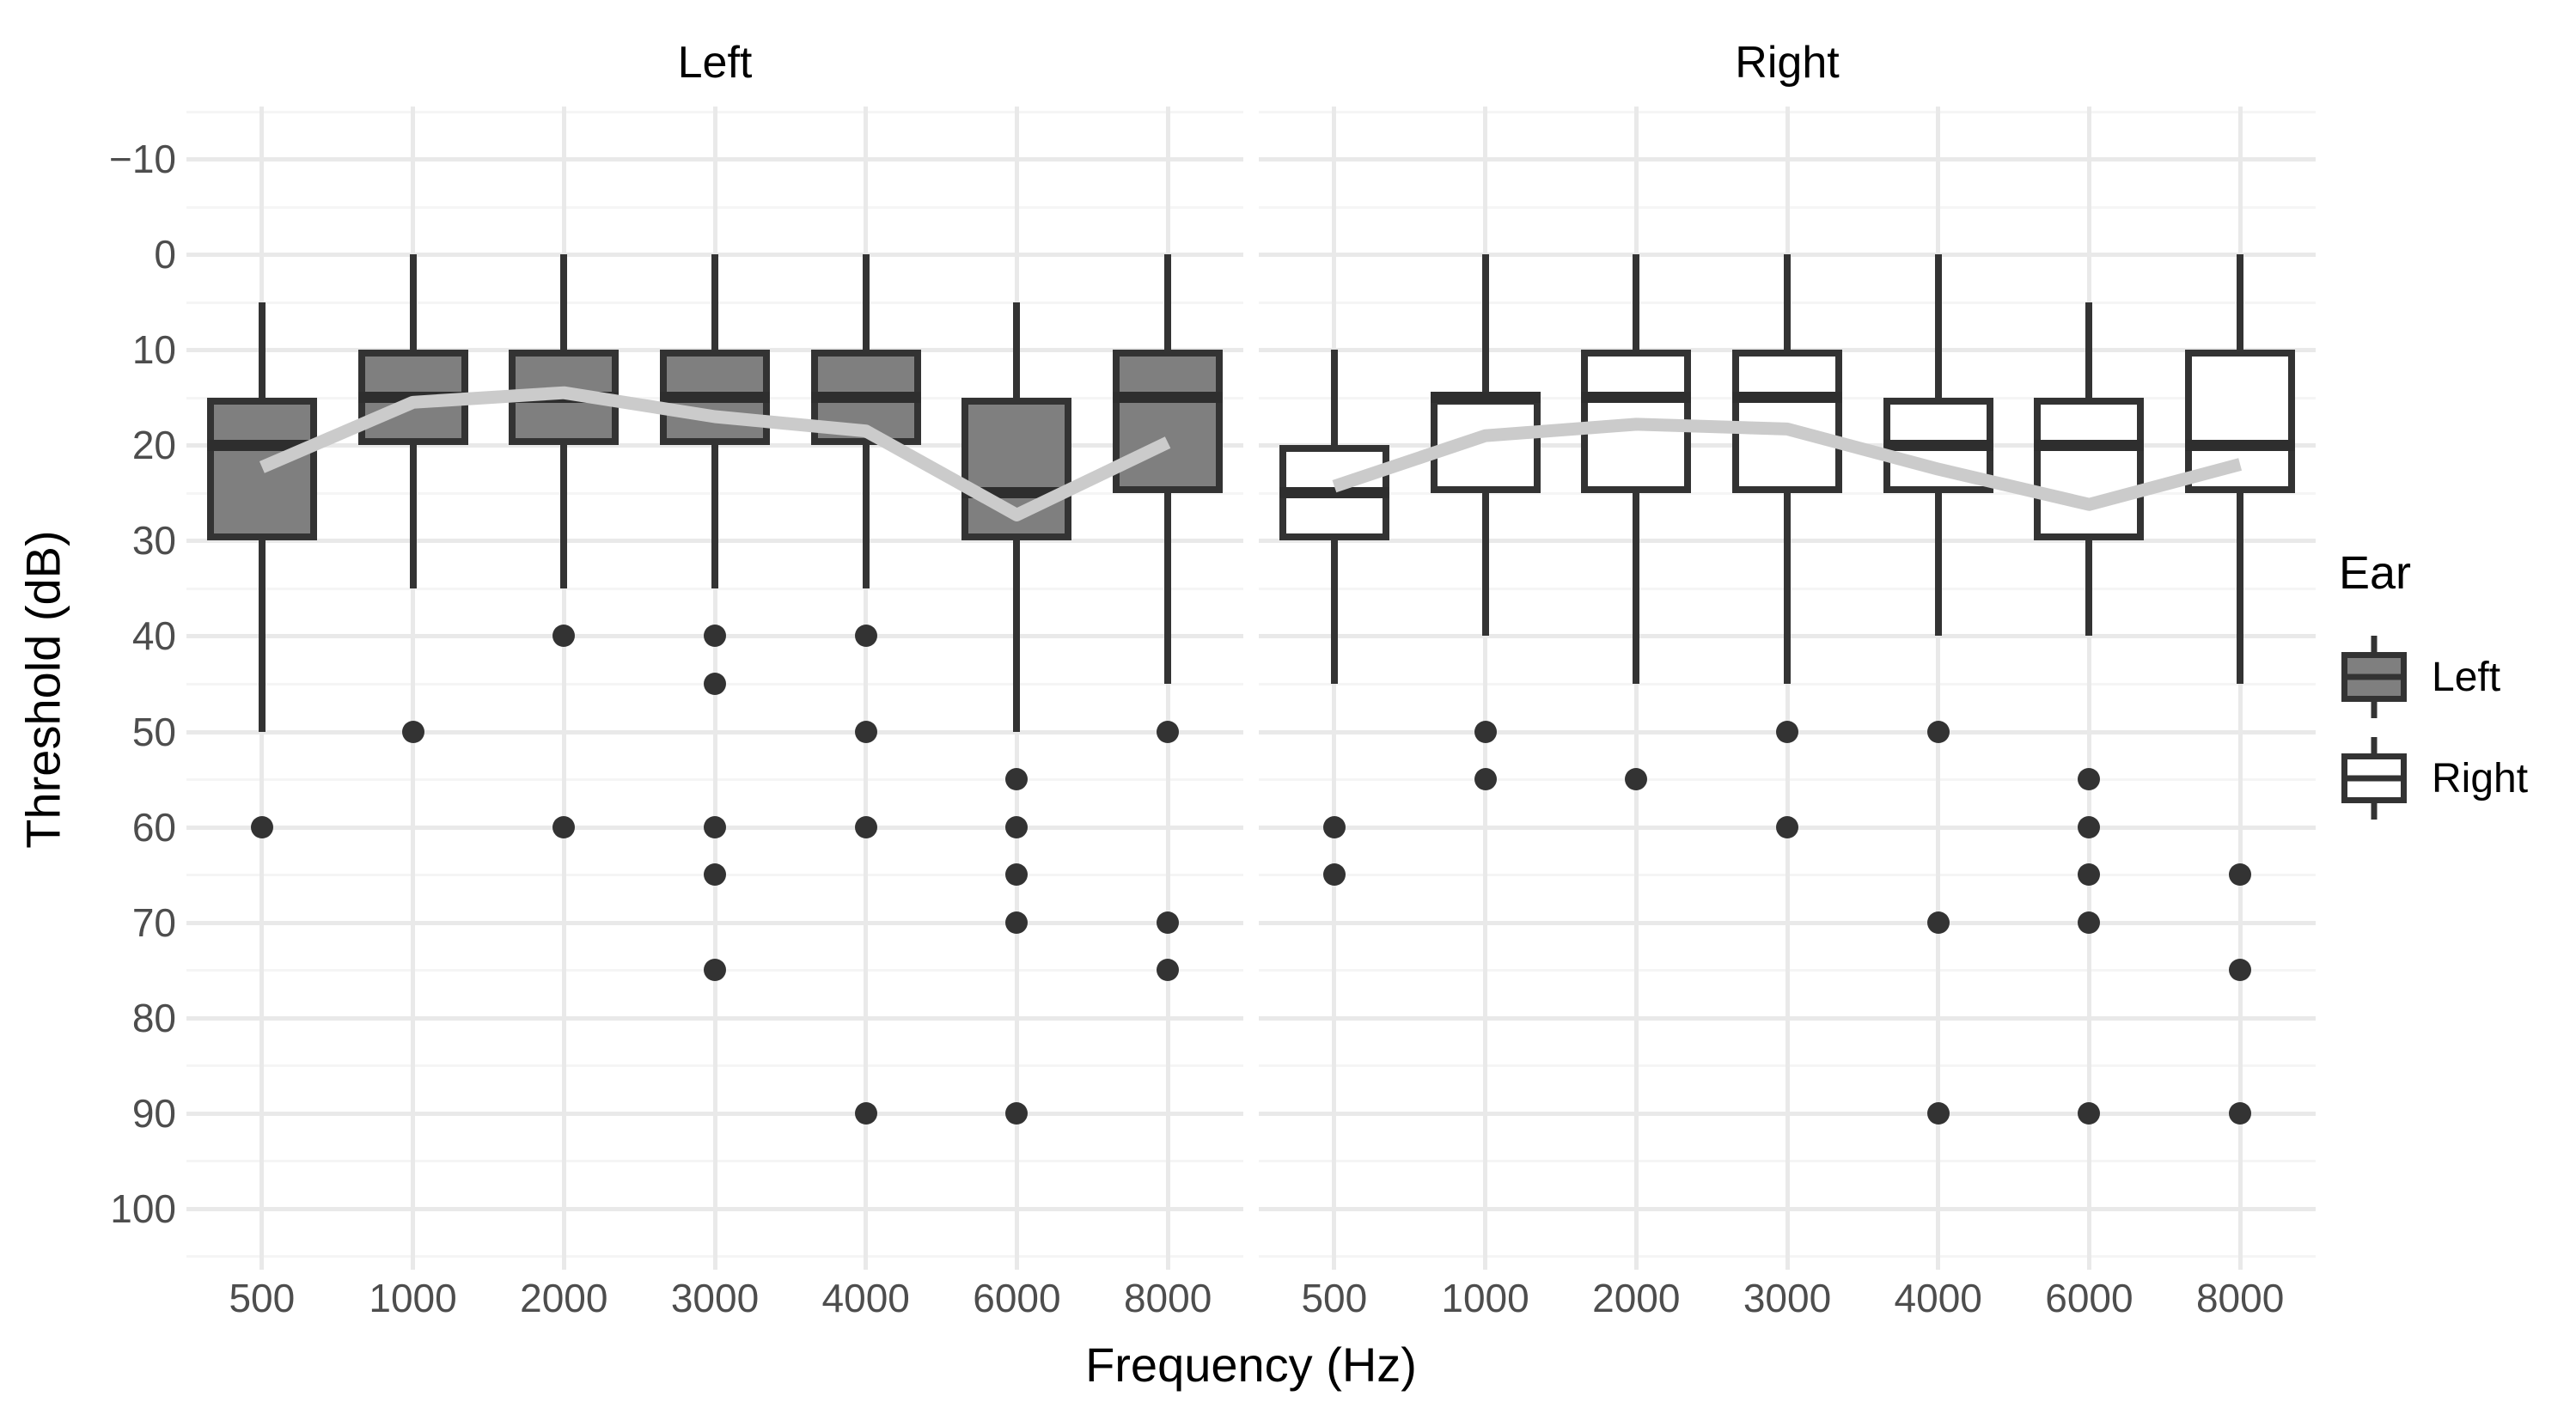 This screenshot has height=1408, width=2576. Describe the element at coordinates (1485, 1298) in the screenshot. I see `x-tick-label: 1000` at that location.